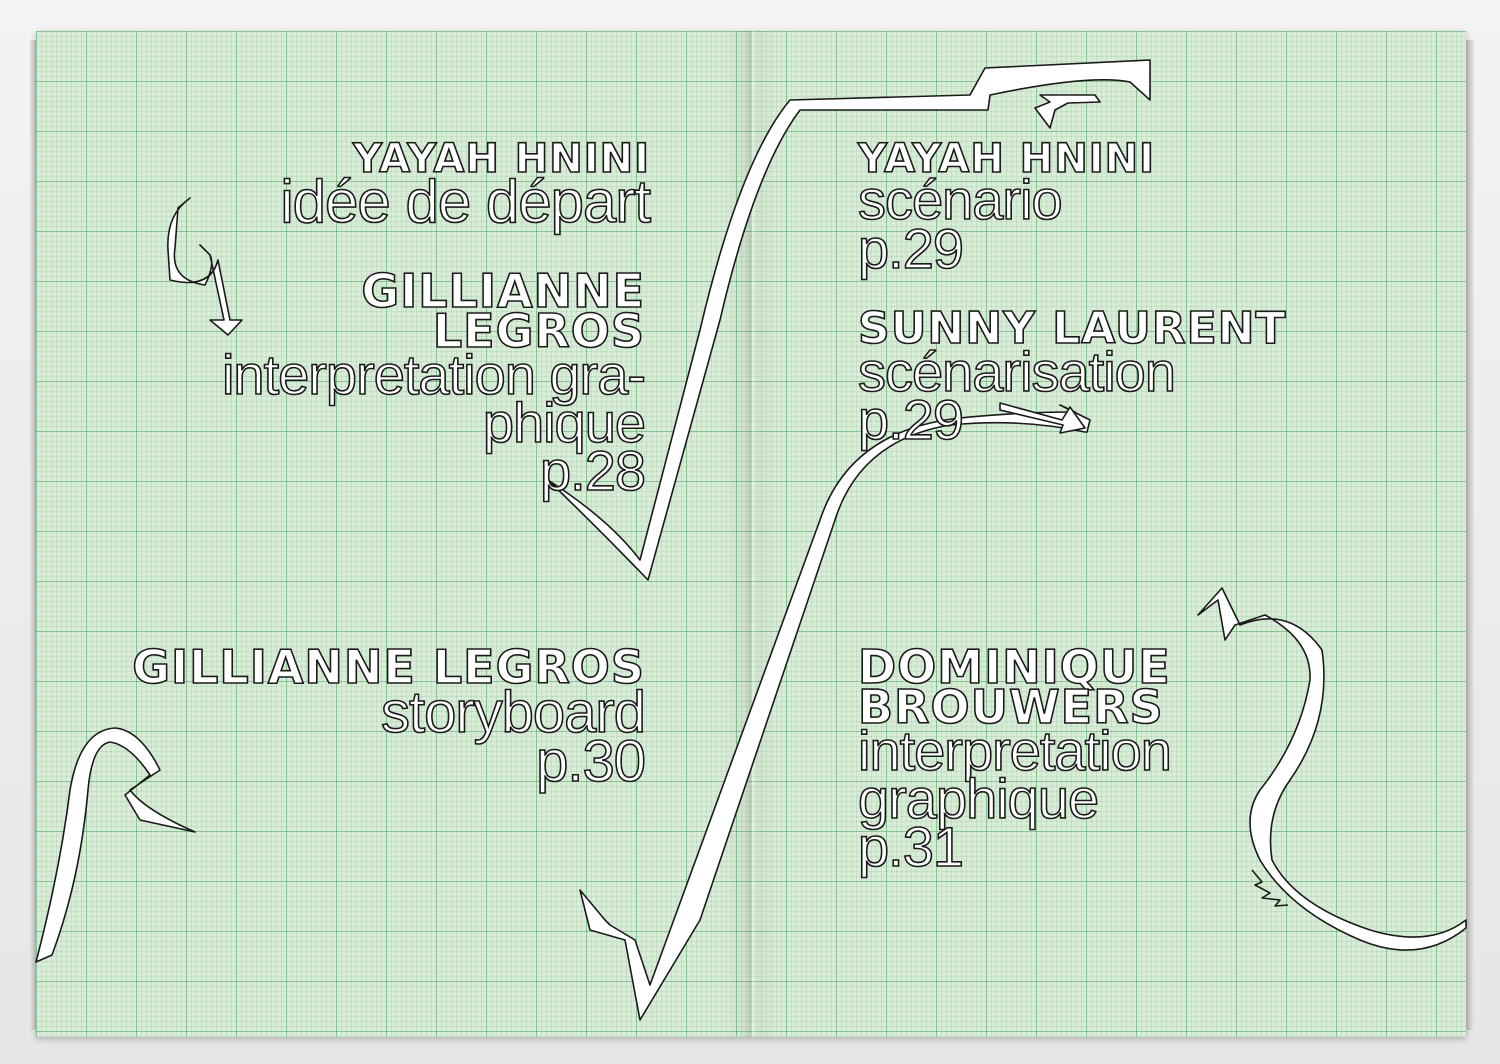 The width and height of the screenshot is (1500, 1064). What do you see at coordinates (1010, 706) in the screenshot?
I see `author-name-line2: BROUWERS` at bounding box center [1010, 706].